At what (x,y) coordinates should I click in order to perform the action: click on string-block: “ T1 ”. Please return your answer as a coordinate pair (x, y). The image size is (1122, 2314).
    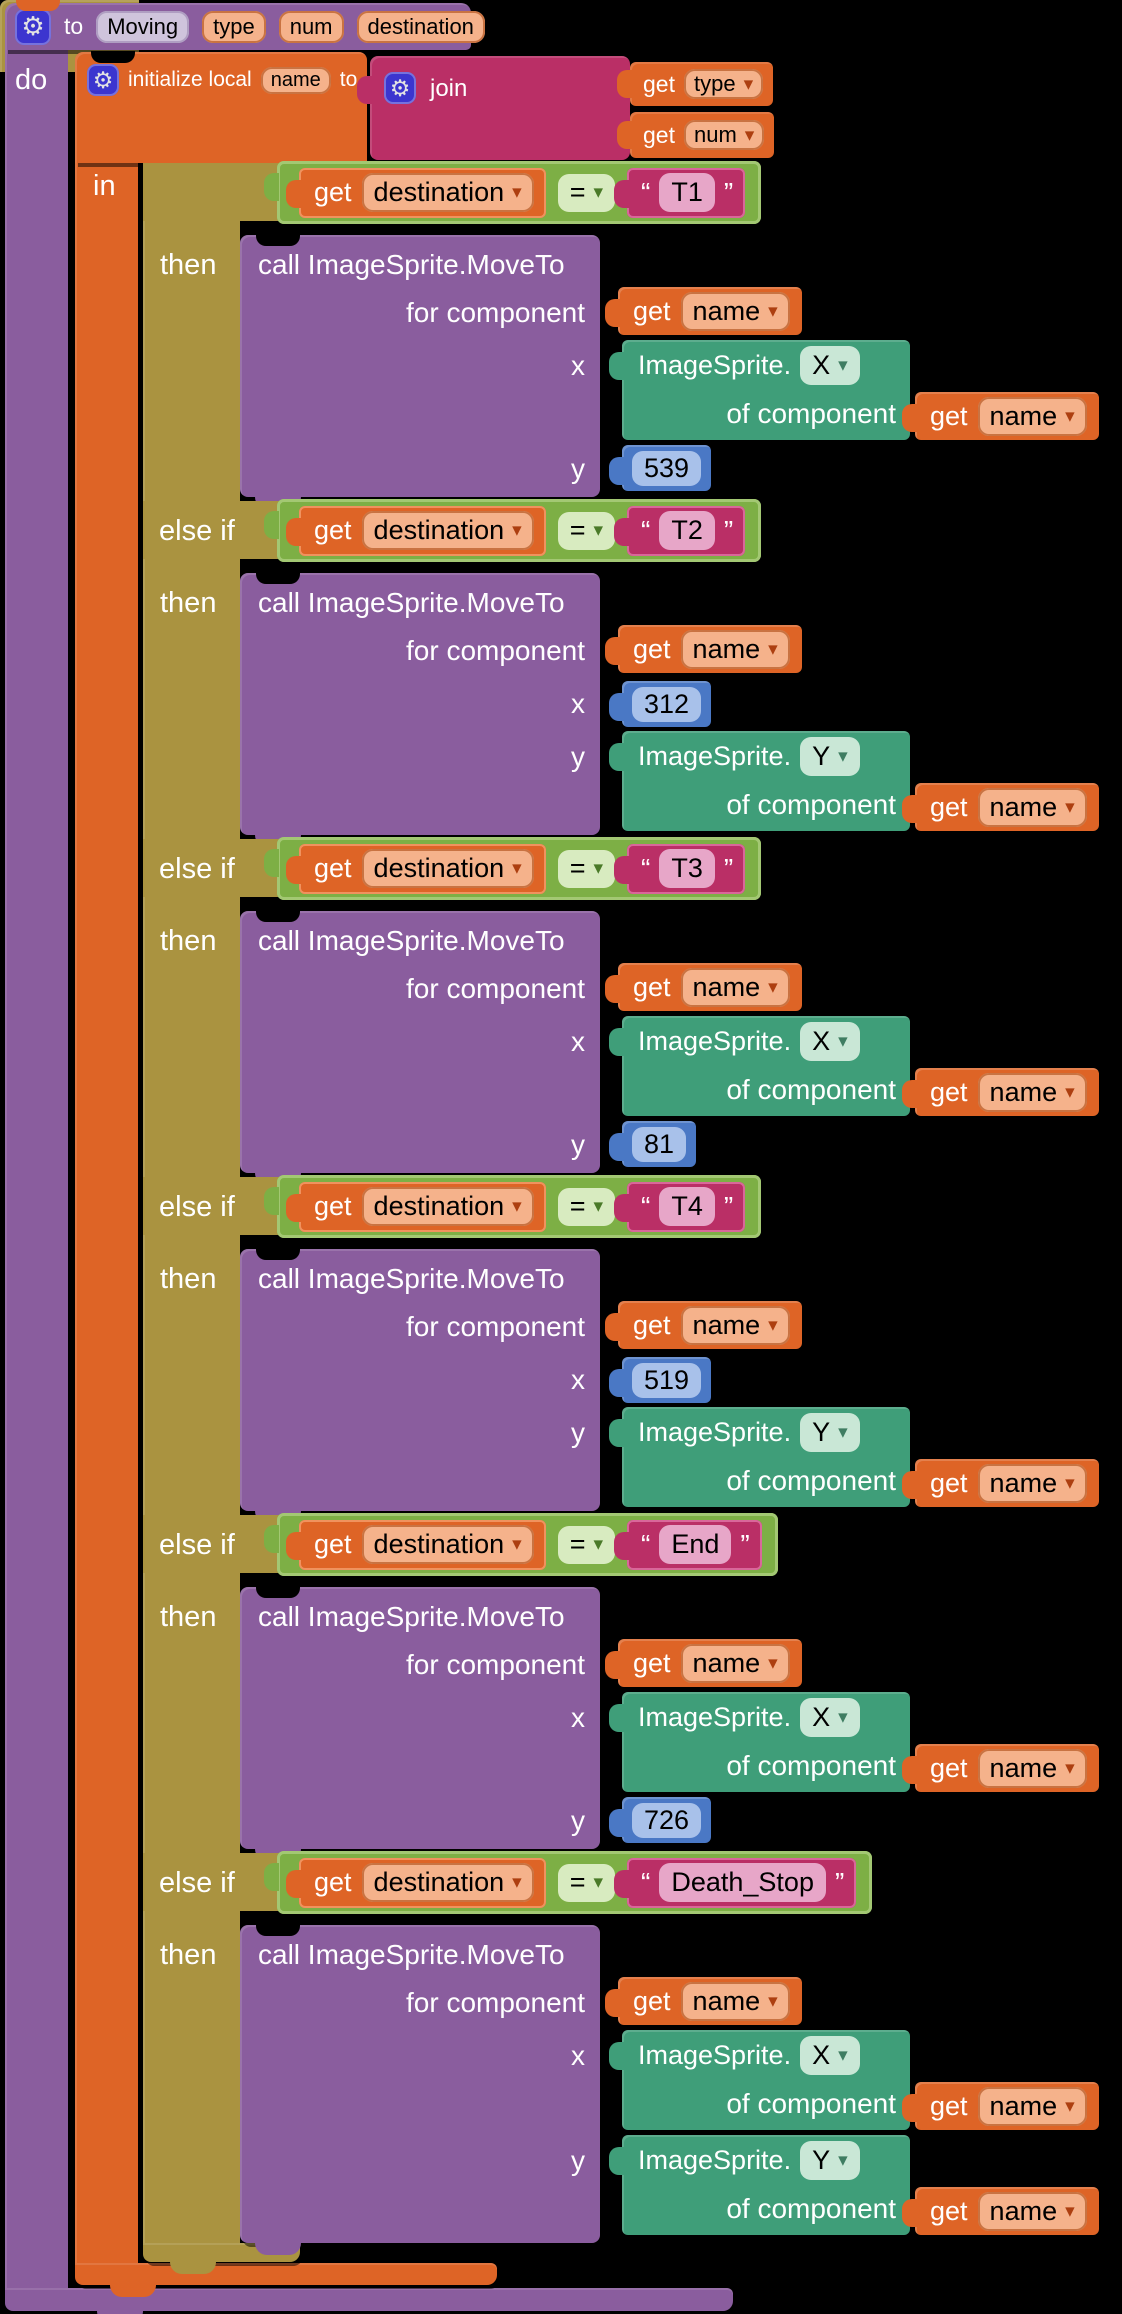
    Looking at the image, I should click on (680, 192).